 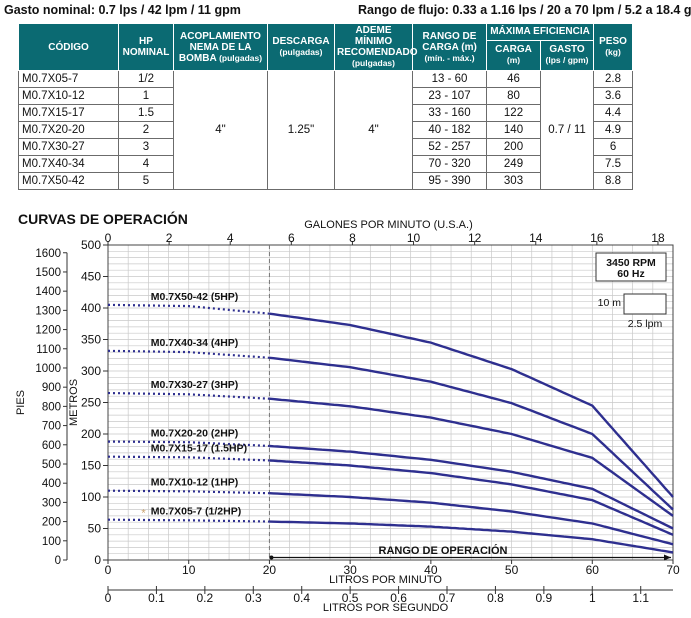 I want to click on feet-tick-label: 100, so click(x=51, y=542).